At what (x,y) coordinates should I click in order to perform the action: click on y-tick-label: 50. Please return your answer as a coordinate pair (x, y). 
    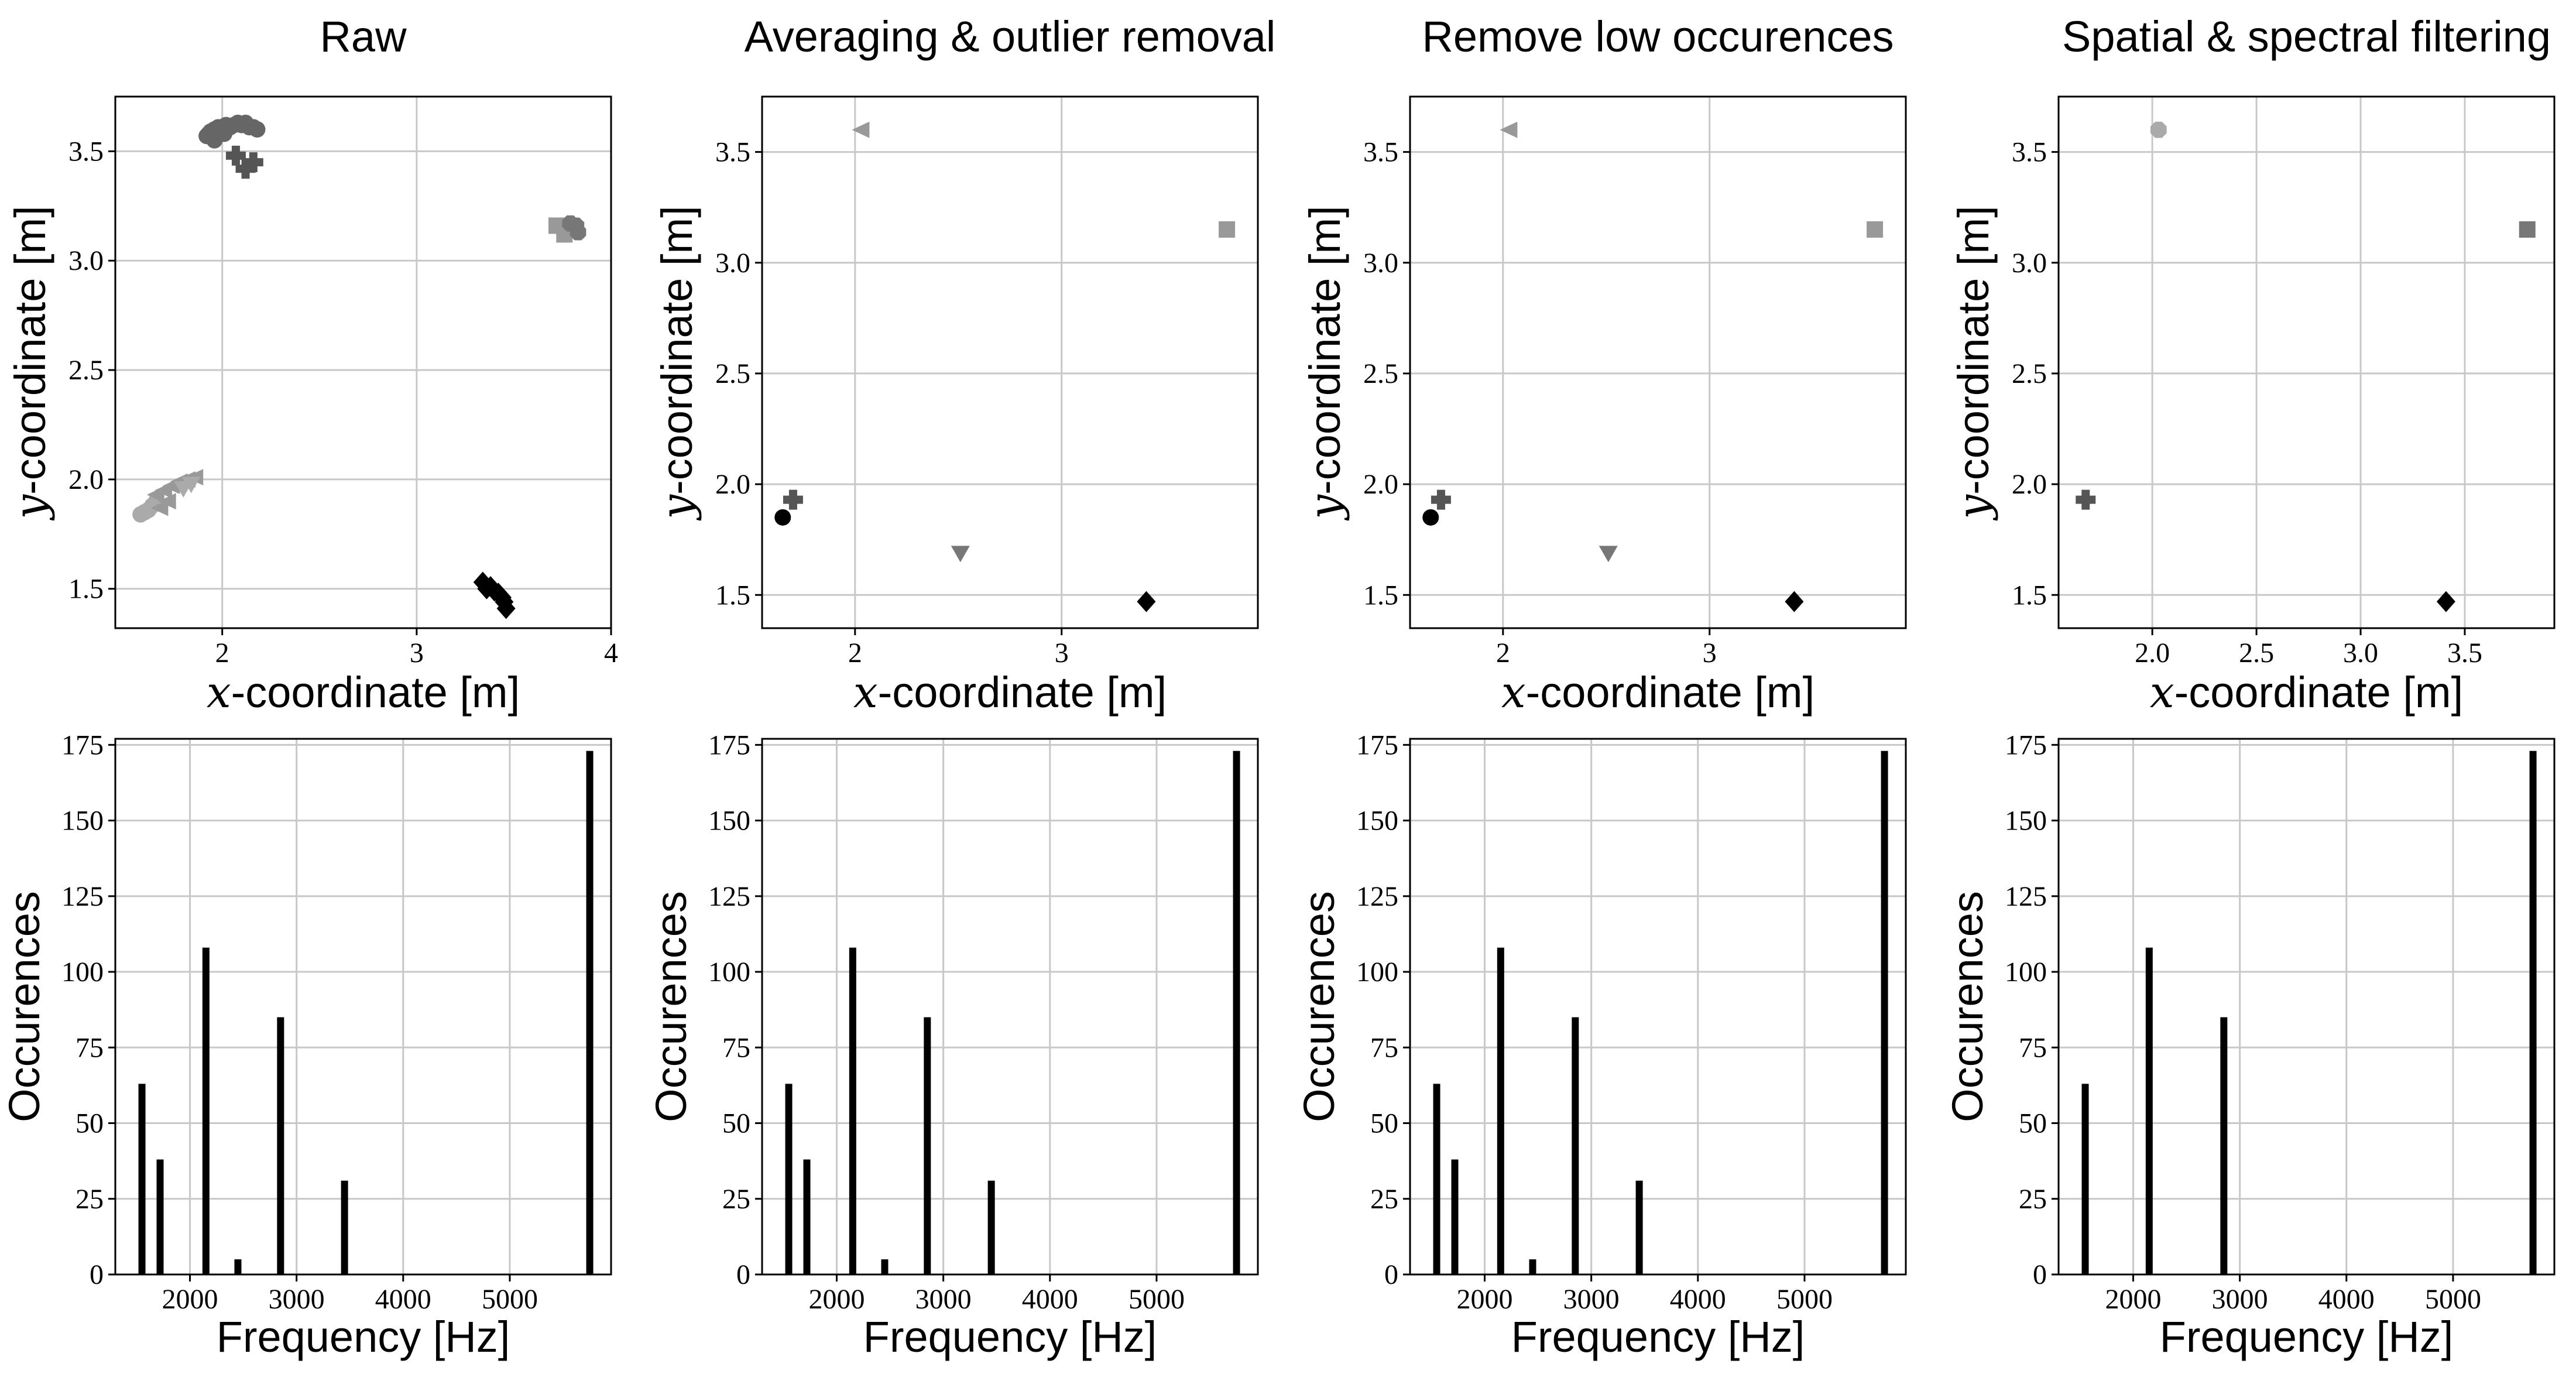
    Looking at the image, I should click on (90, 1123).